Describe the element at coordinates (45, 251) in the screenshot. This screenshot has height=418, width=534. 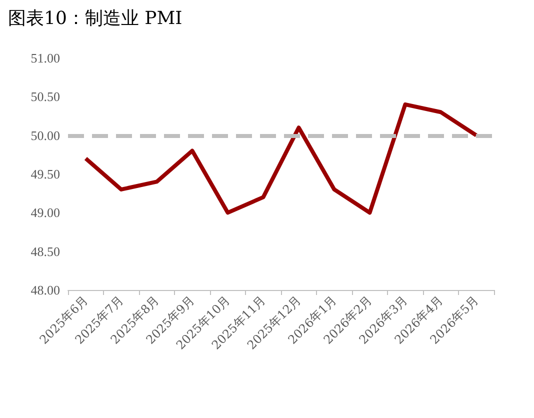
I see `y-tick-label: 48.50` at that location.